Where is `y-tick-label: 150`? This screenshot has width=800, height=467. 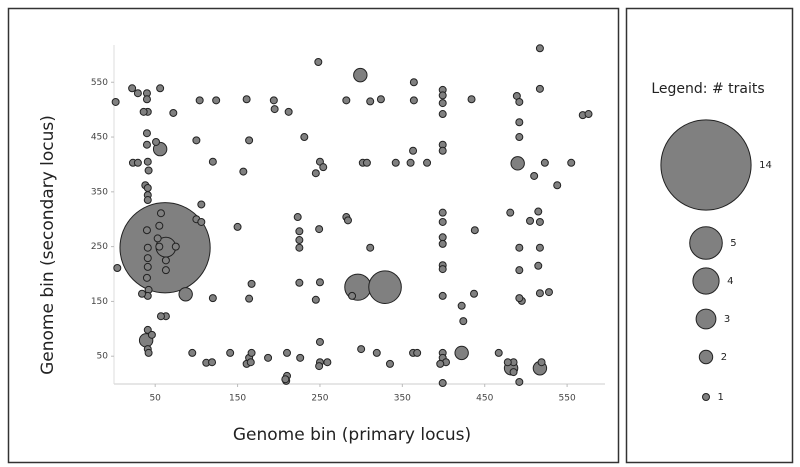
y-tick-label: 150 is located at coordinates (99, 302).